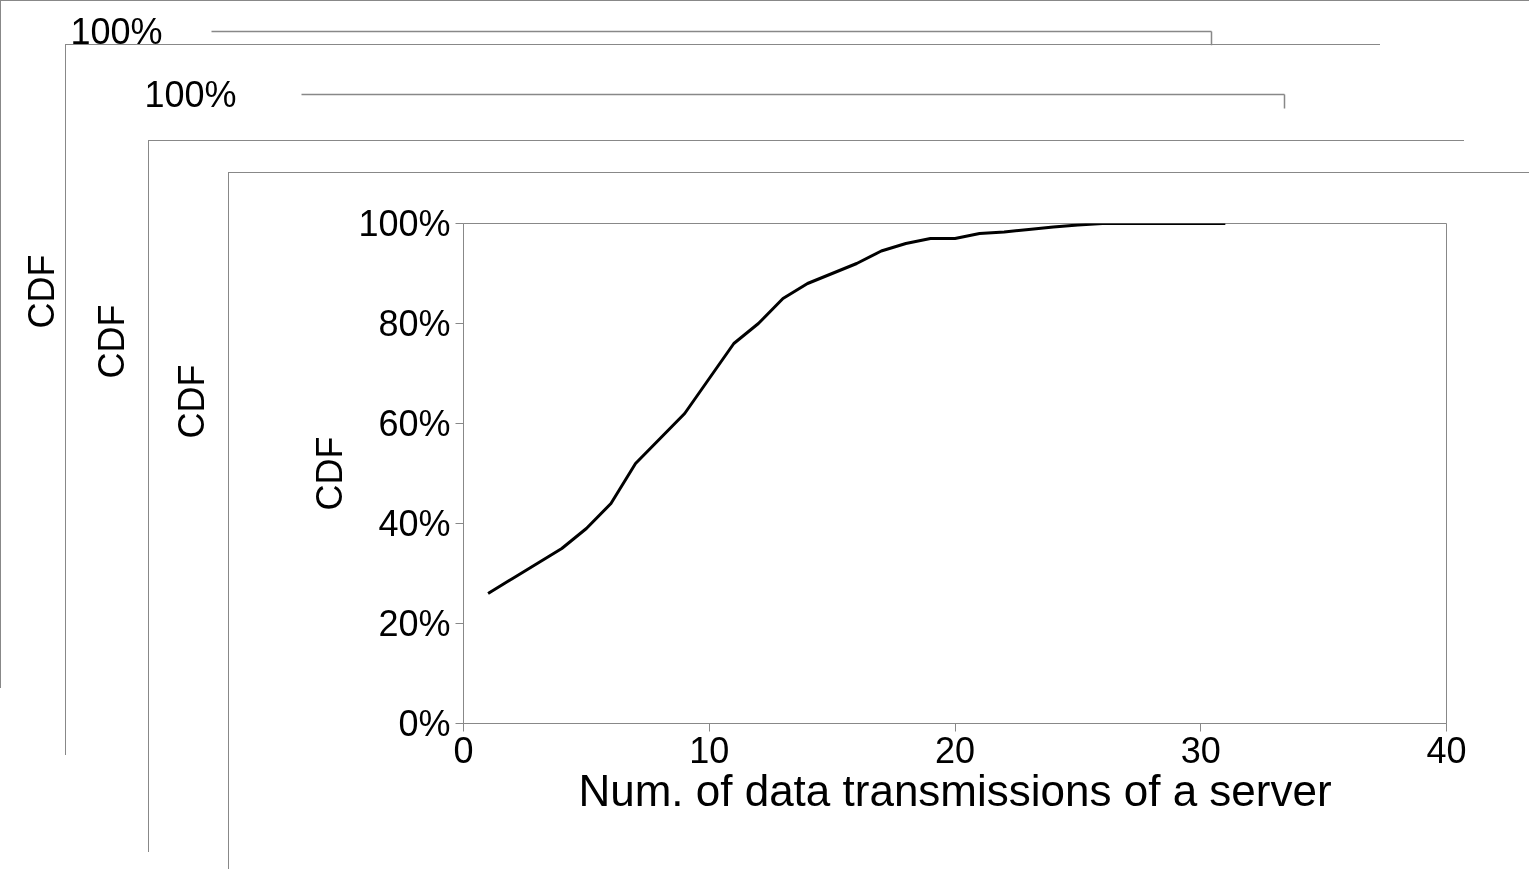 Image resolution: width=1529 pixels, height=869 pixels. Describe the element at coordinates (424, 723) in the screenshot. I see `y-tick-label: 0%` at that location.